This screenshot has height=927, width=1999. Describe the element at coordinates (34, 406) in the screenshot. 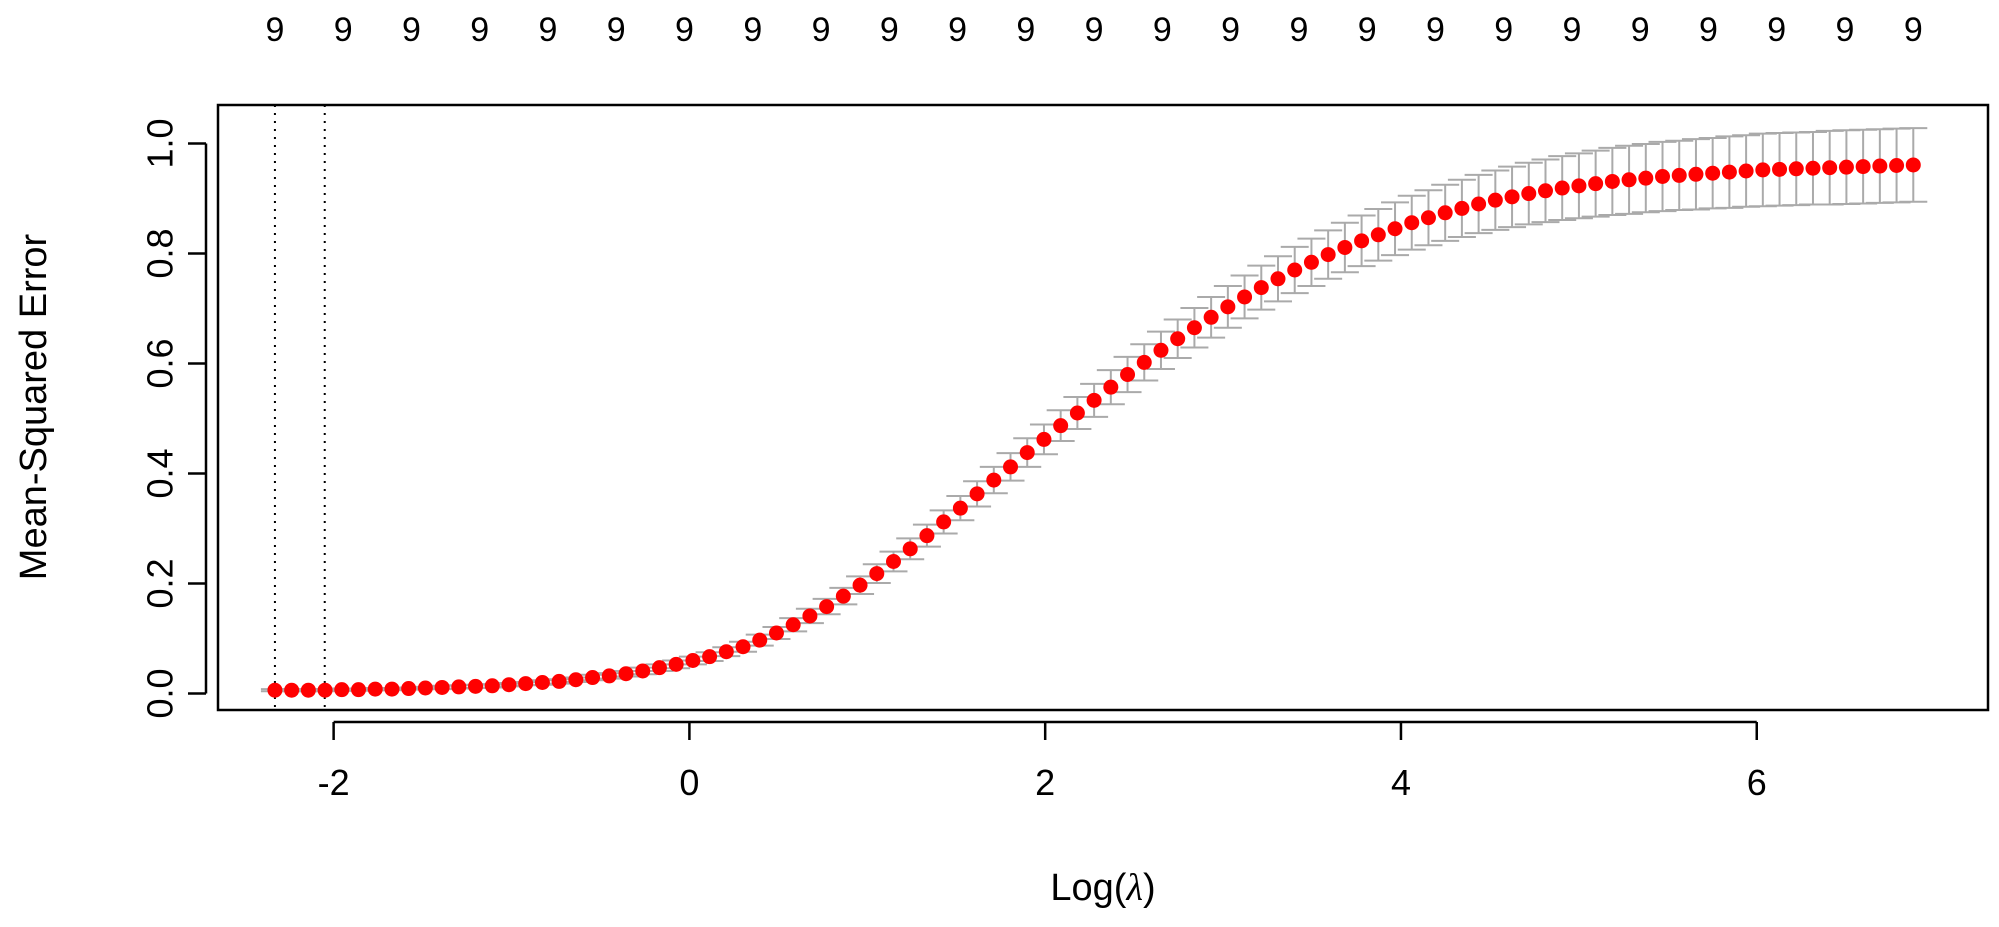

I see `y-axis-title: Mean-Squared Error` at that location.